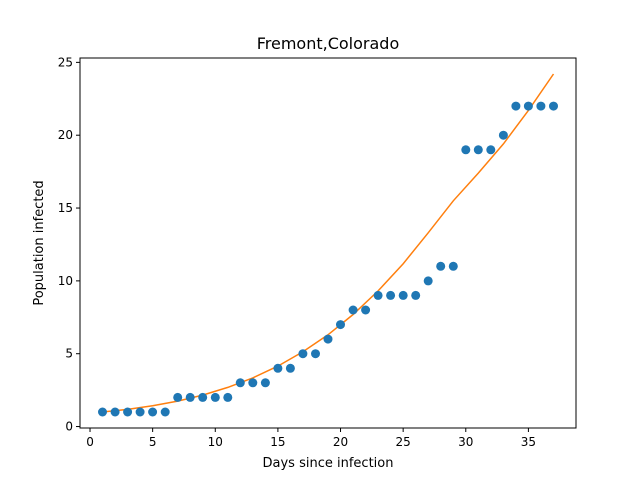 This screenshot has width=640, height=480. What do you see at coordinates (65, 208) in the screenshot?
I see `y-tick-label: 15` at bounding box center [65, 208].